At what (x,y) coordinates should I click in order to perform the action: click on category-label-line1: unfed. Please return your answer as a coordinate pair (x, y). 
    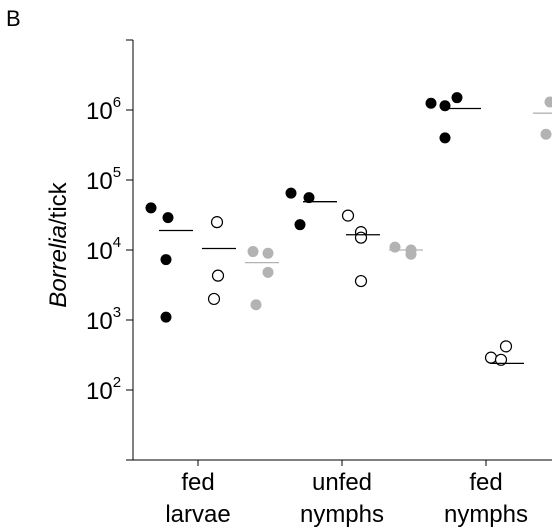
    Looking at the image, I should click on (342, 482).